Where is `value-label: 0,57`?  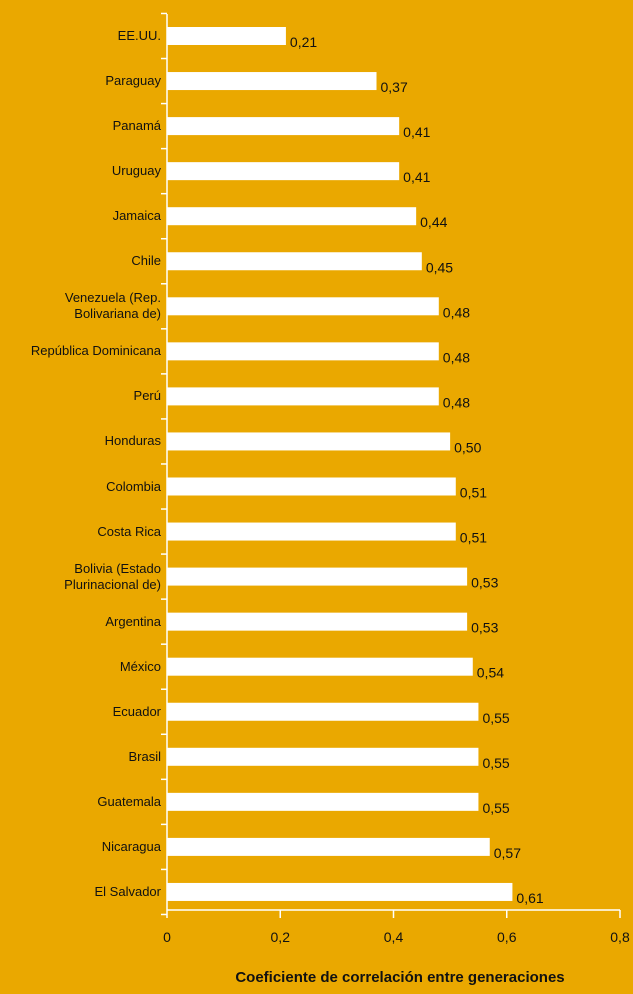 value-label: 0,57 is located at coordinates (507, 853).